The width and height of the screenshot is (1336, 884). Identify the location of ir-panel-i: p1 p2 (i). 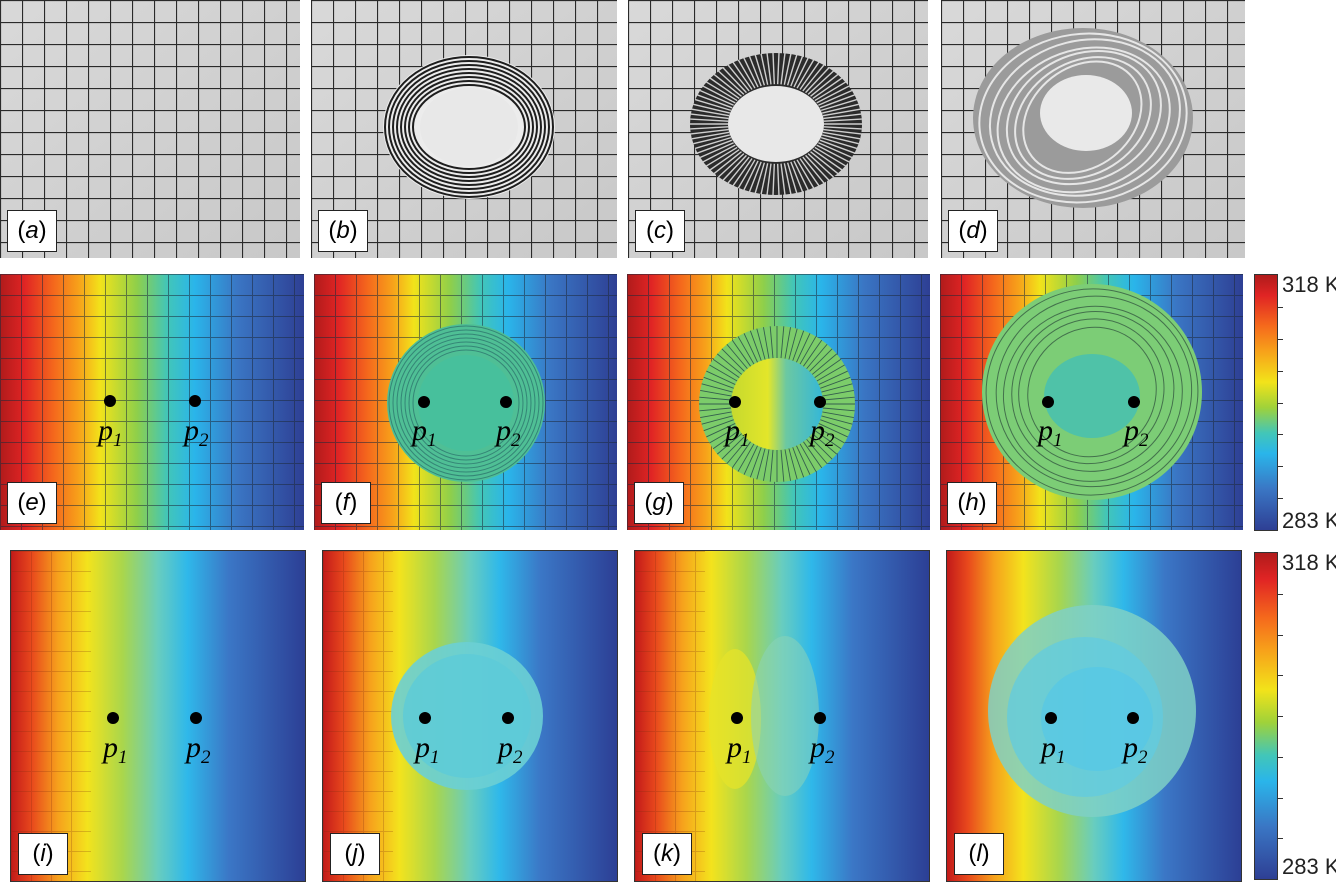
(158, 716).